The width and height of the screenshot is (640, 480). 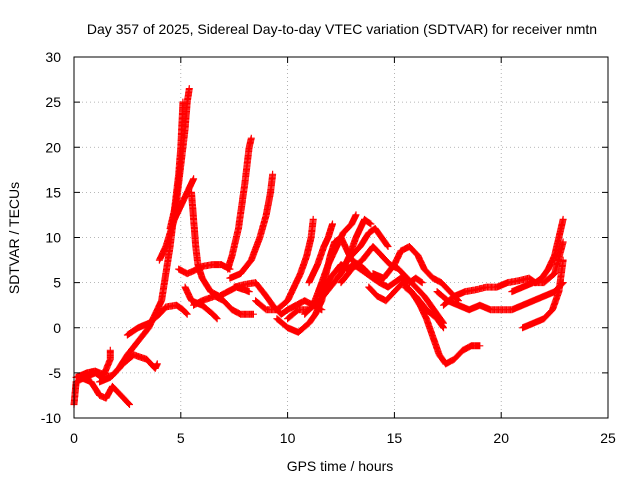 What do you see at coordinates (57, 283) in the screenshot?
I see `y-tick-label: 5` at bounding box center [57, 283].